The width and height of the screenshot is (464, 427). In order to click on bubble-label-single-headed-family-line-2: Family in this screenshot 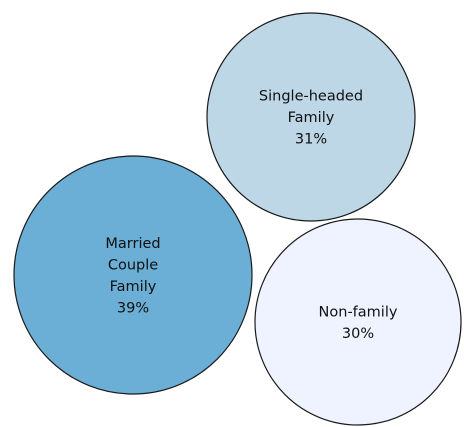, I will do `click(311, 118)`.